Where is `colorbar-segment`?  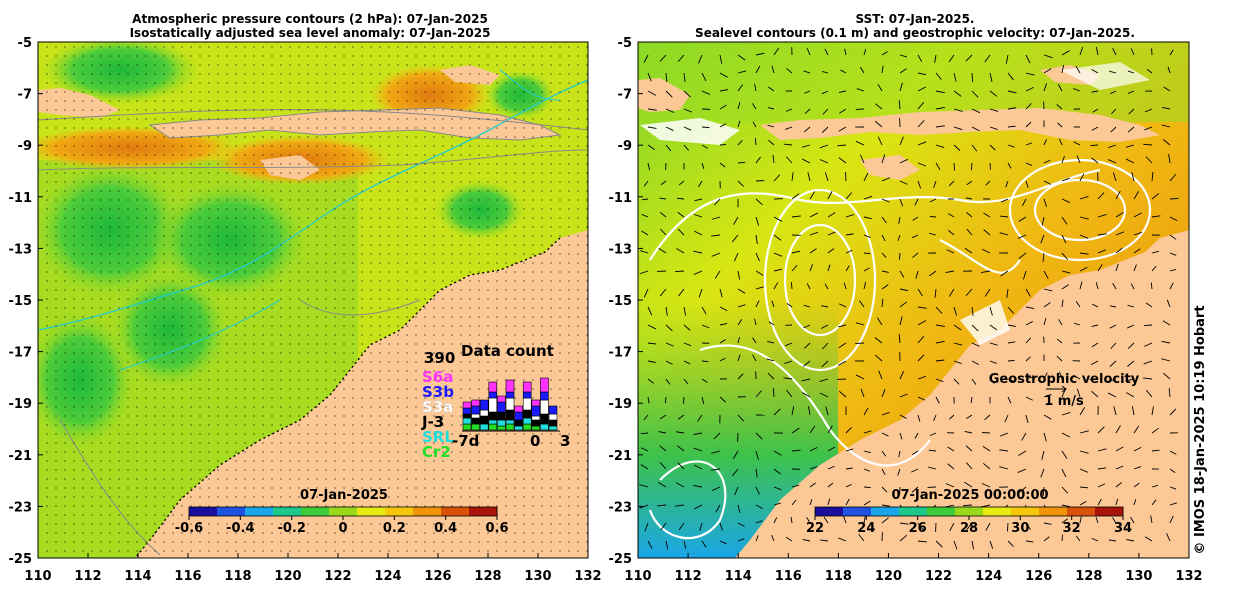
colorbar-segment is located at coordinates (399, 511).